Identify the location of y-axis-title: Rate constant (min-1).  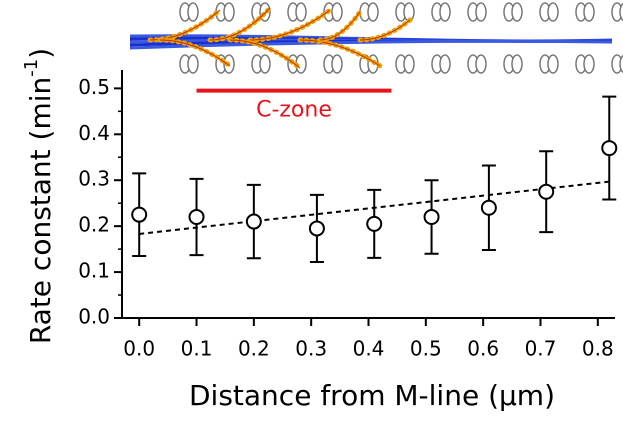
(39, 196).